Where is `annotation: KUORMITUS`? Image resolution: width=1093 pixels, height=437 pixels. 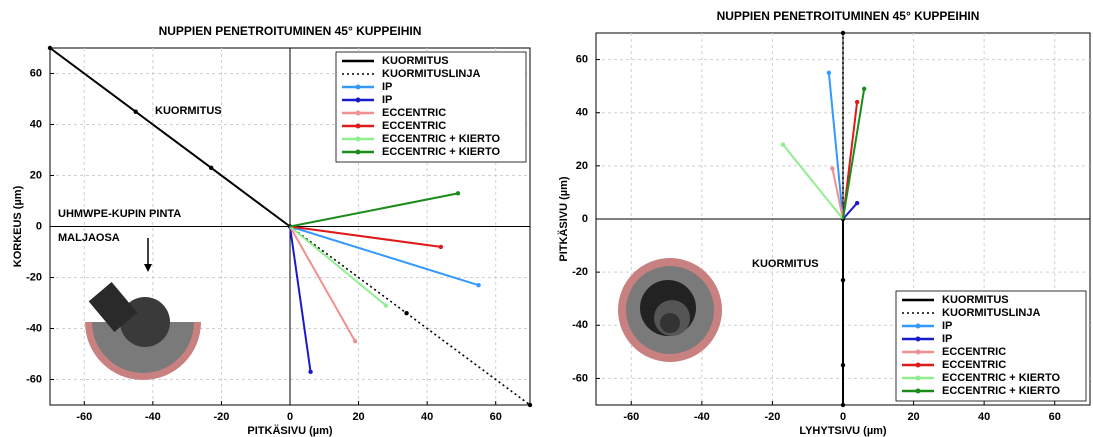
annotation: KUORMITUS is located at coordinates (188, 111).